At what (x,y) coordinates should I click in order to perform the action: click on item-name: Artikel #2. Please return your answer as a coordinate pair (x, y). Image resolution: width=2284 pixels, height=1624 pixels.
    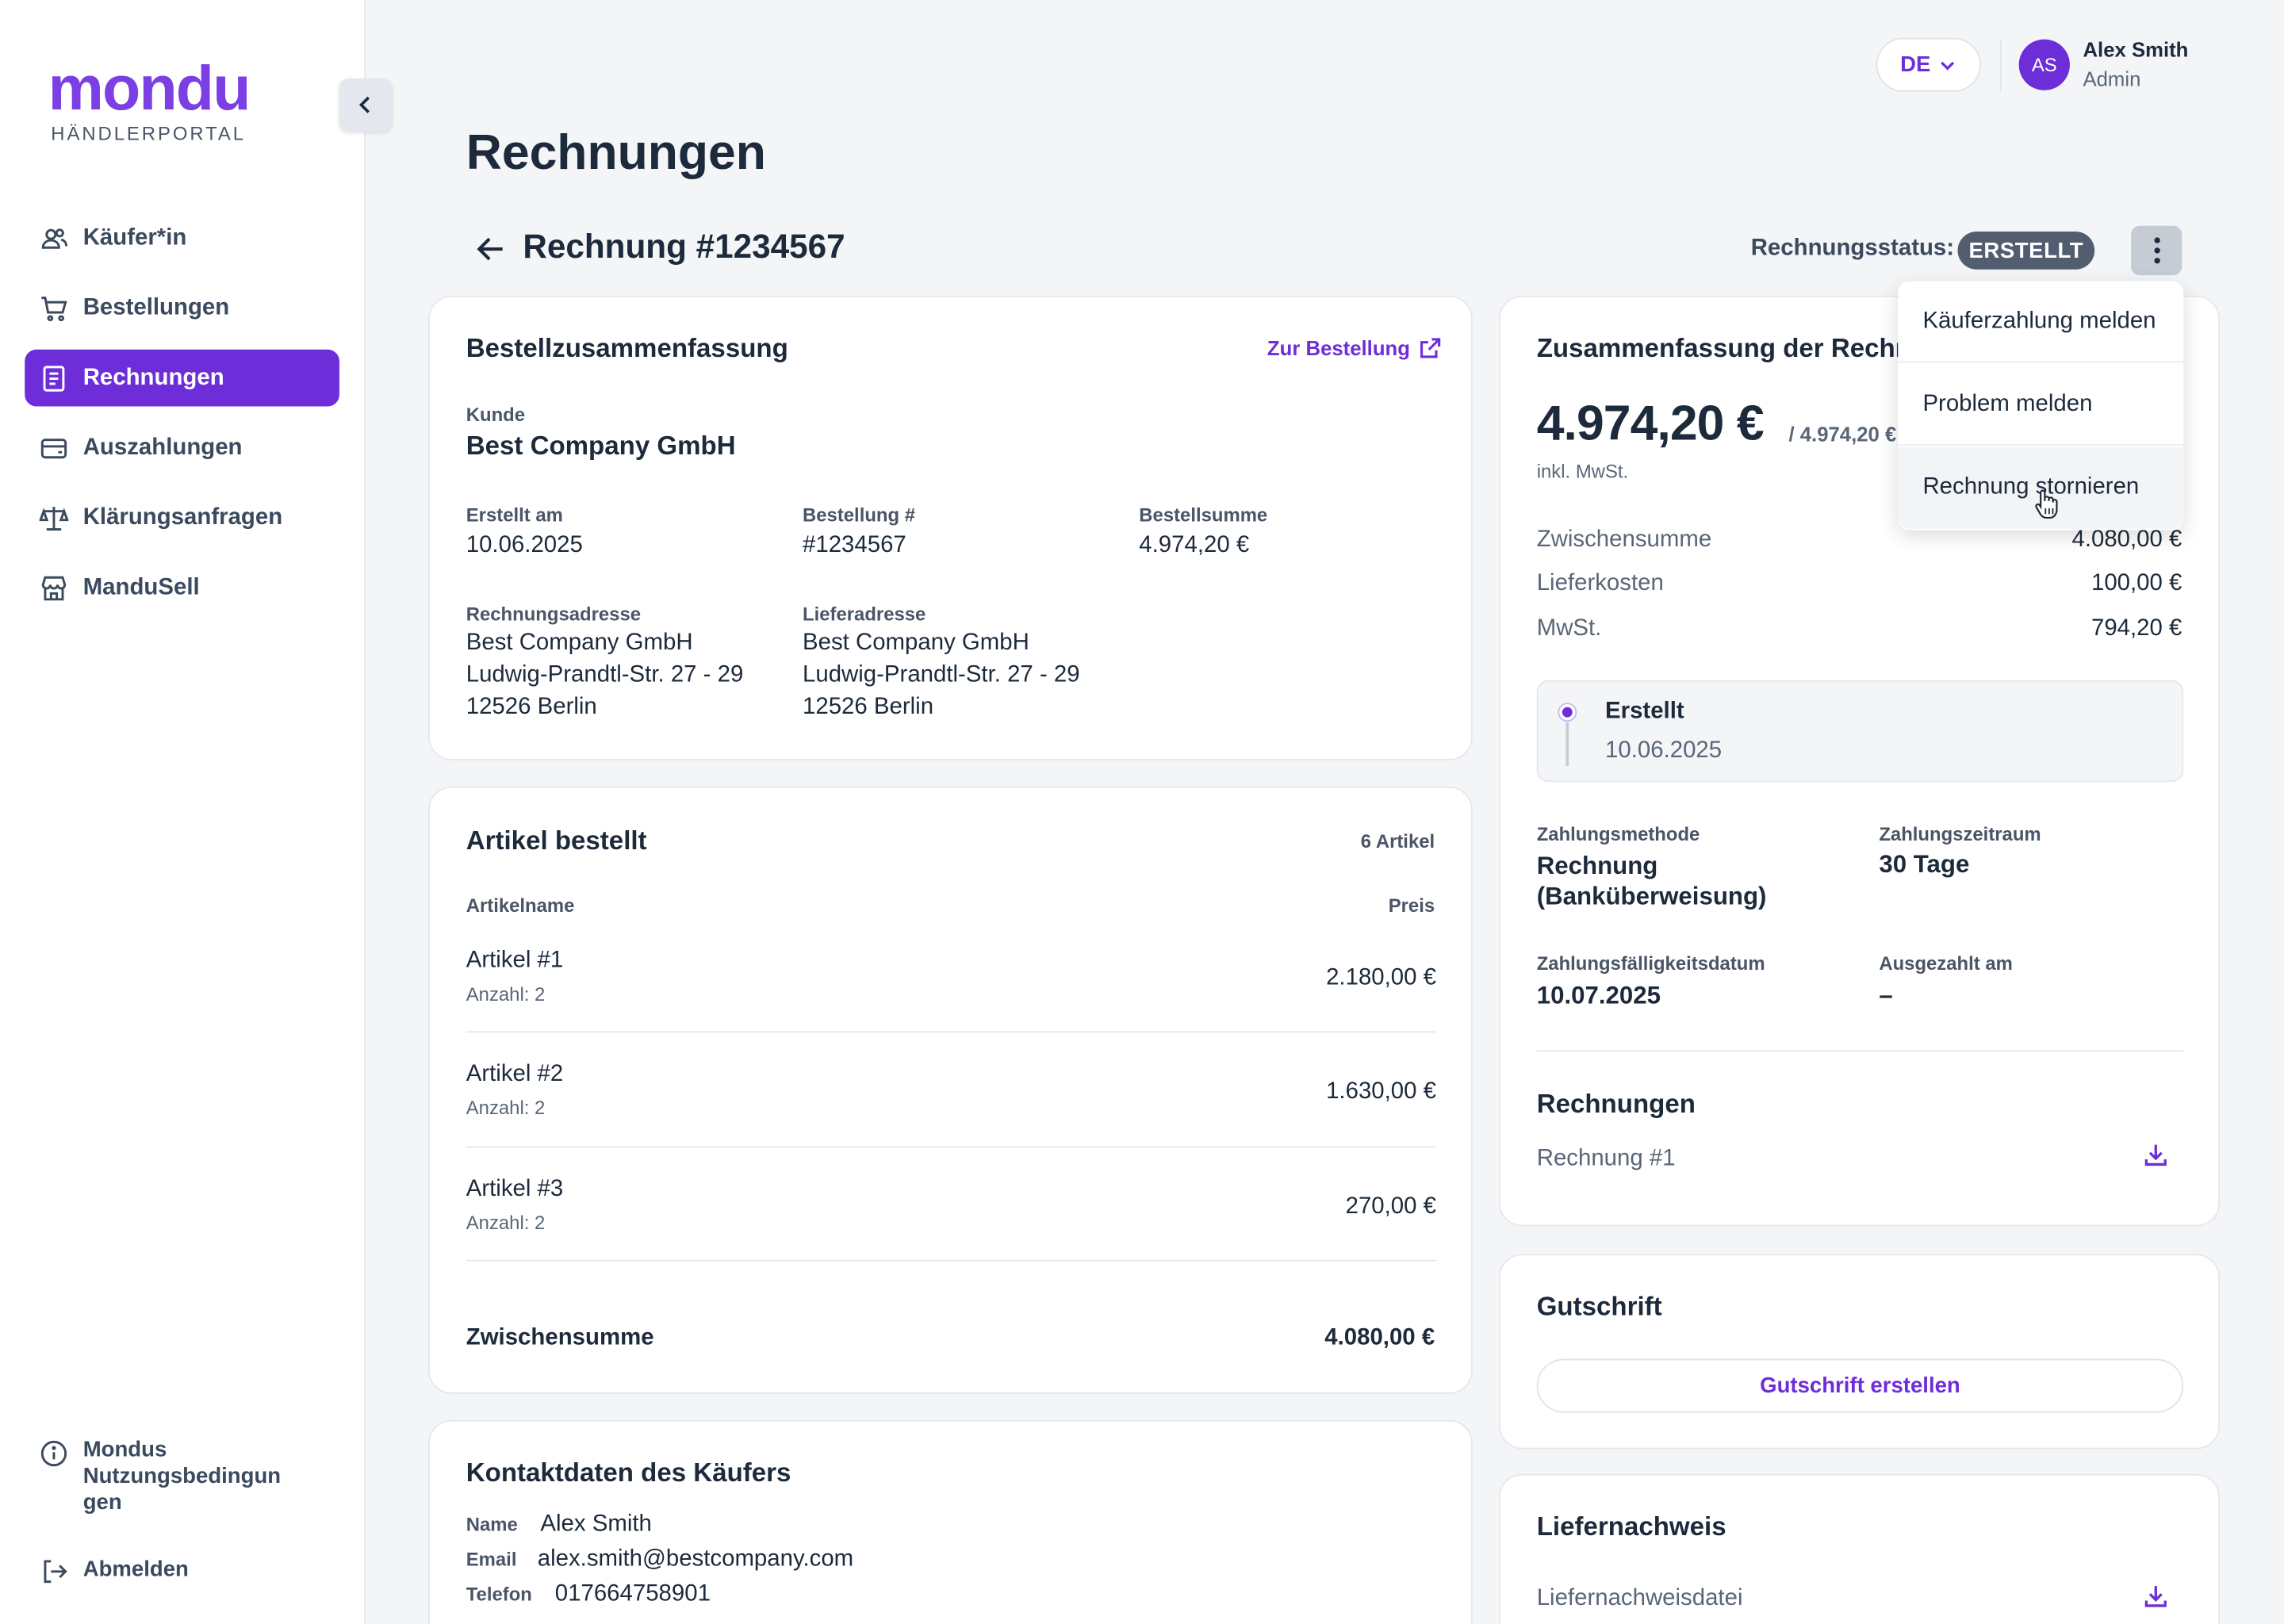
    Looking at the image, I should click on (515, 1074).